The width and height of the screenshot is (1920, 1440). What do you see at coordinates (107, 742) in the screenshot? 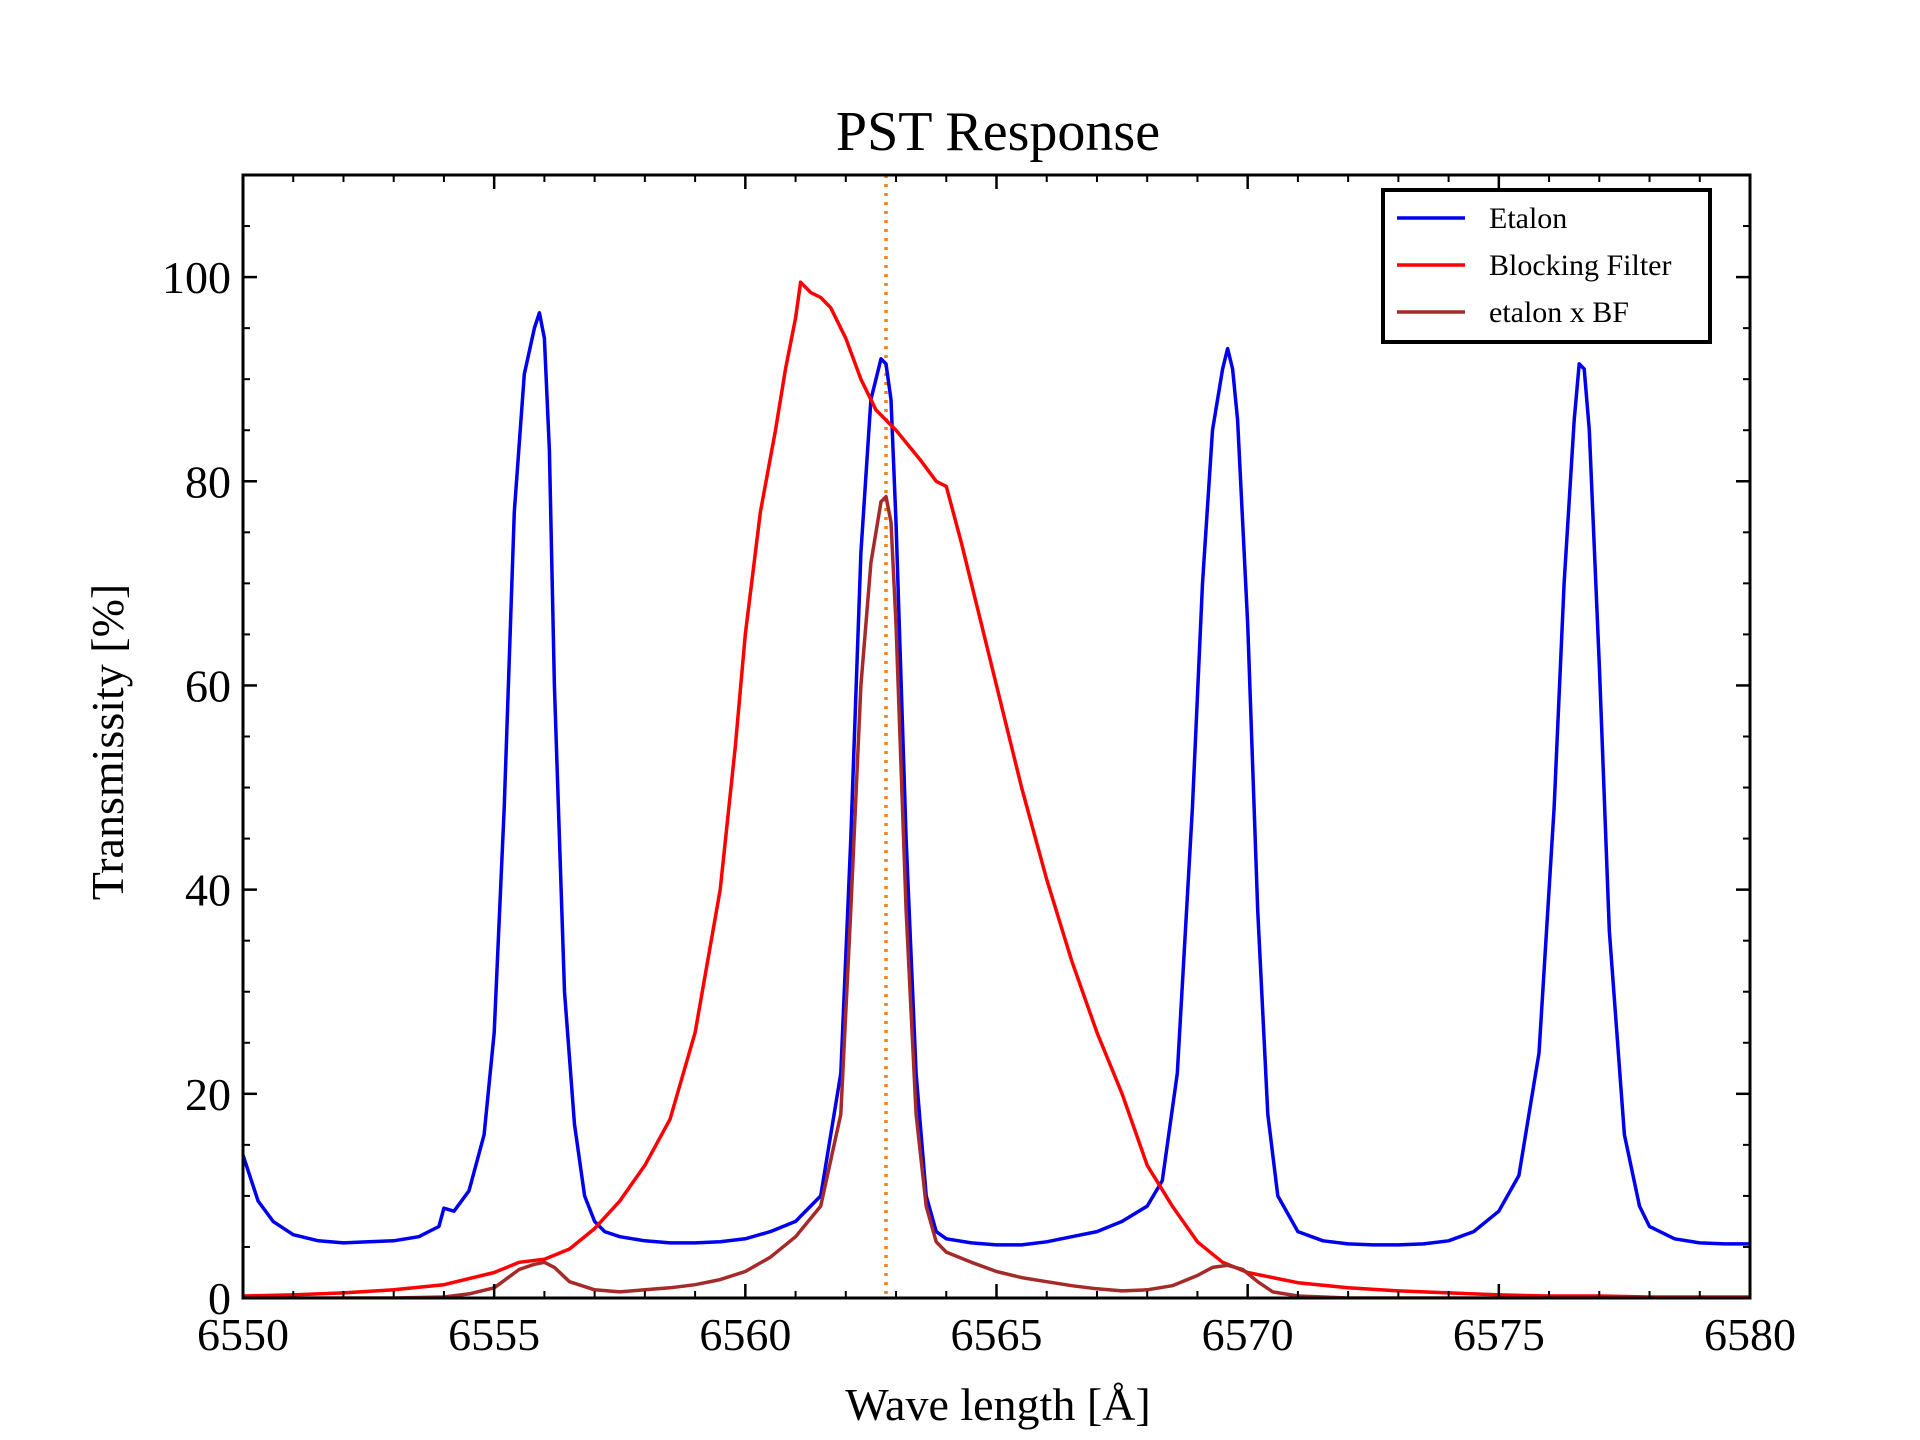
I see `y-axis-title: Transmissity [%]` at bounding box center [107, 742].